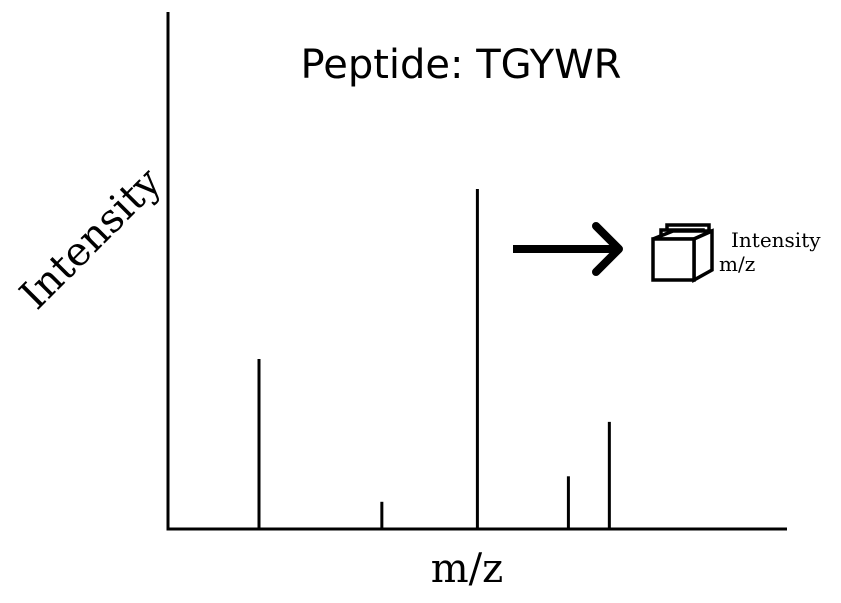 The height and width of the screenshot is (603, 841). What do you see at coordinates (737, 264) in the screenshot?
I see `inset-mz-label: m/z` at bounding box center [737, 264].